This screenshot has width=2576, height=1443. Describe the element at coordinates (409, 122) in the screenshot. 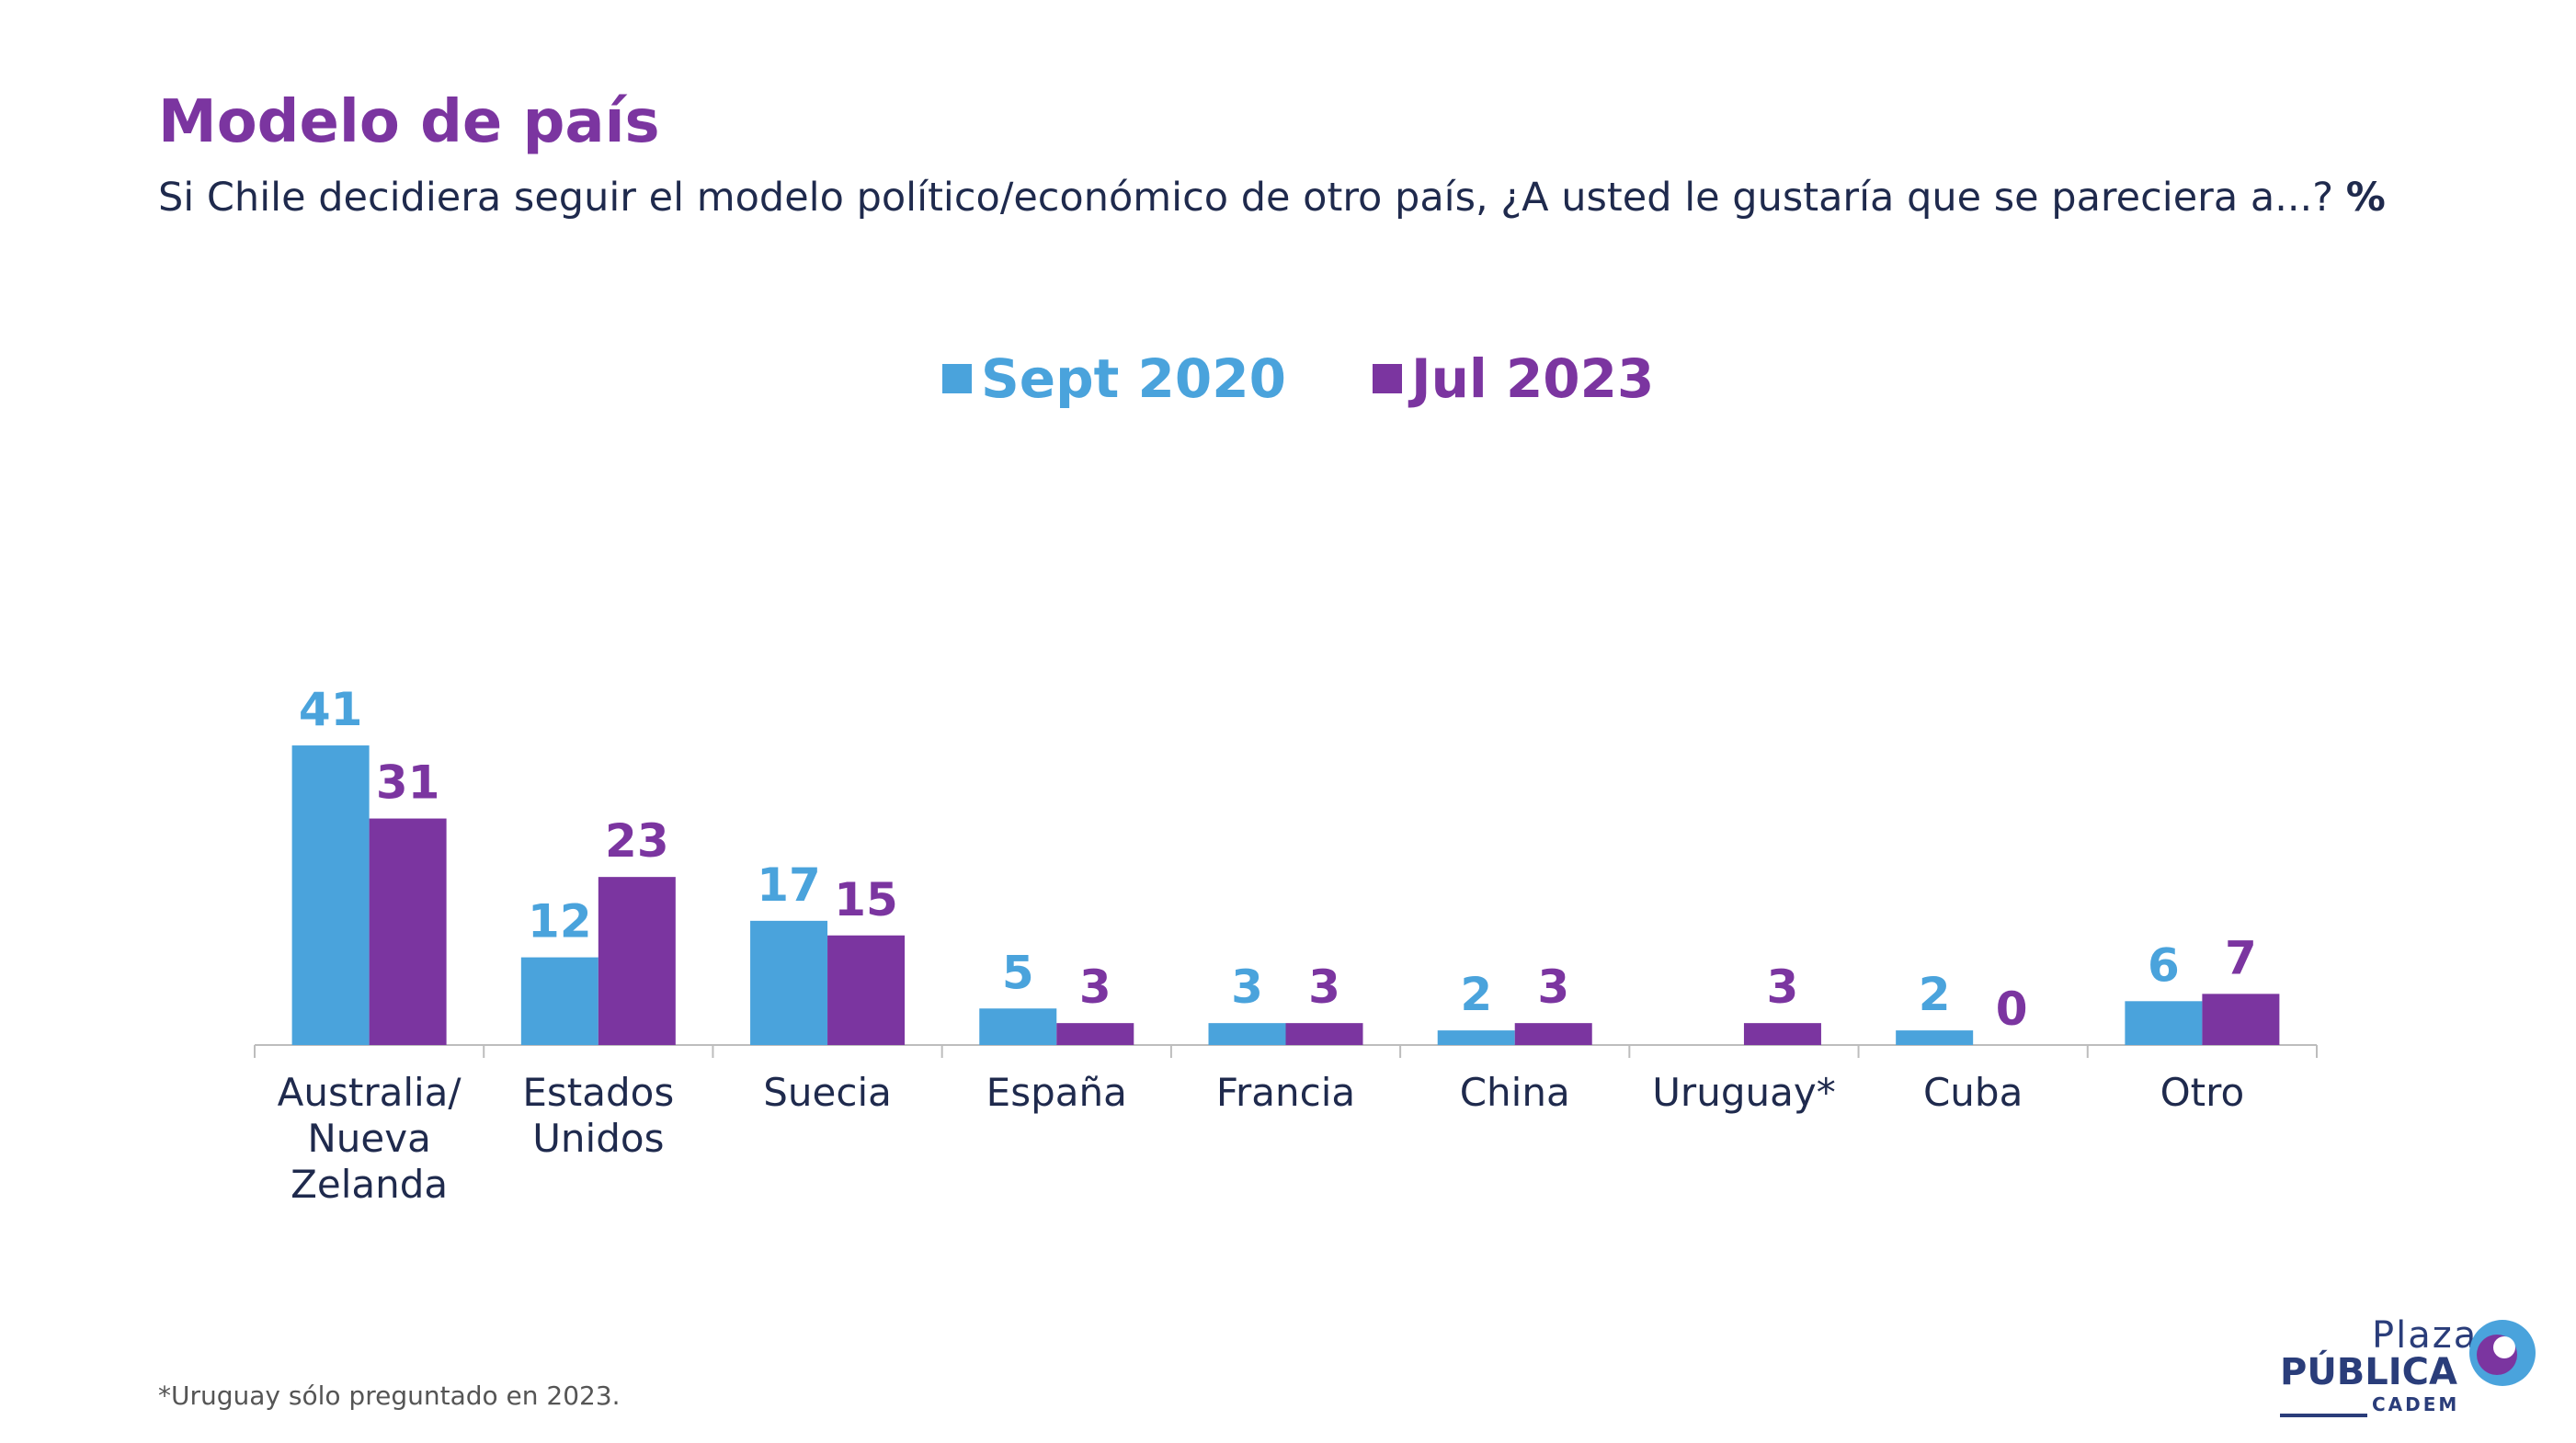

I see `page-title: Modelo de país` at that location.